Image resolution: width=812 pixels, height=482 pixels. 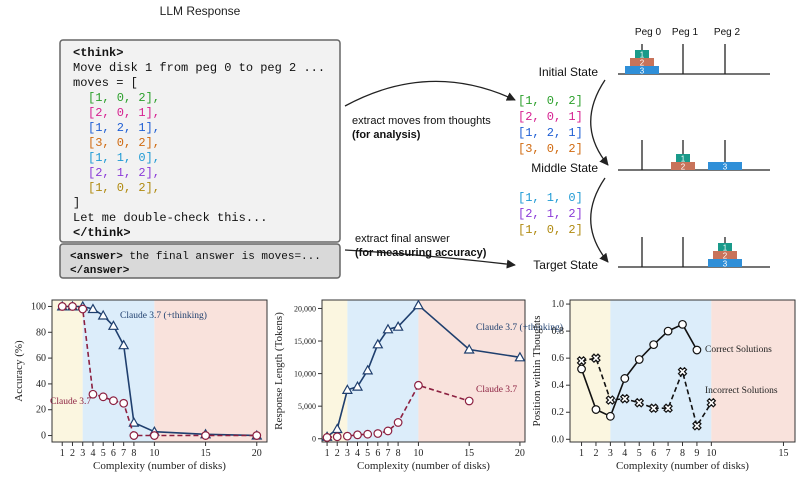 I want to click on answer-tag: <answer>, so click(x=96, y=257).